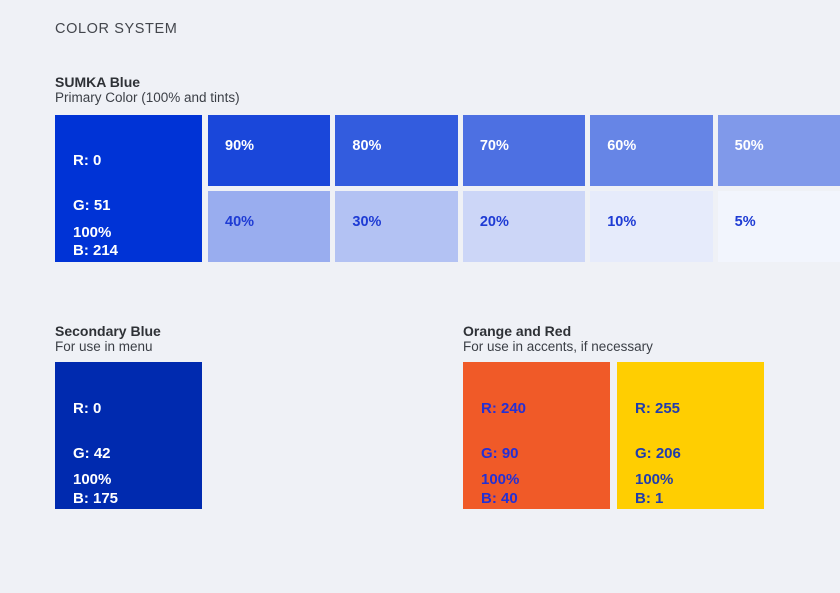 This screenshot has width=840, height=593. What do you see at coordinates (622, 146) in the screenshot?
I see `tint-percent-label: 60%` at bounding box center [622, 146].